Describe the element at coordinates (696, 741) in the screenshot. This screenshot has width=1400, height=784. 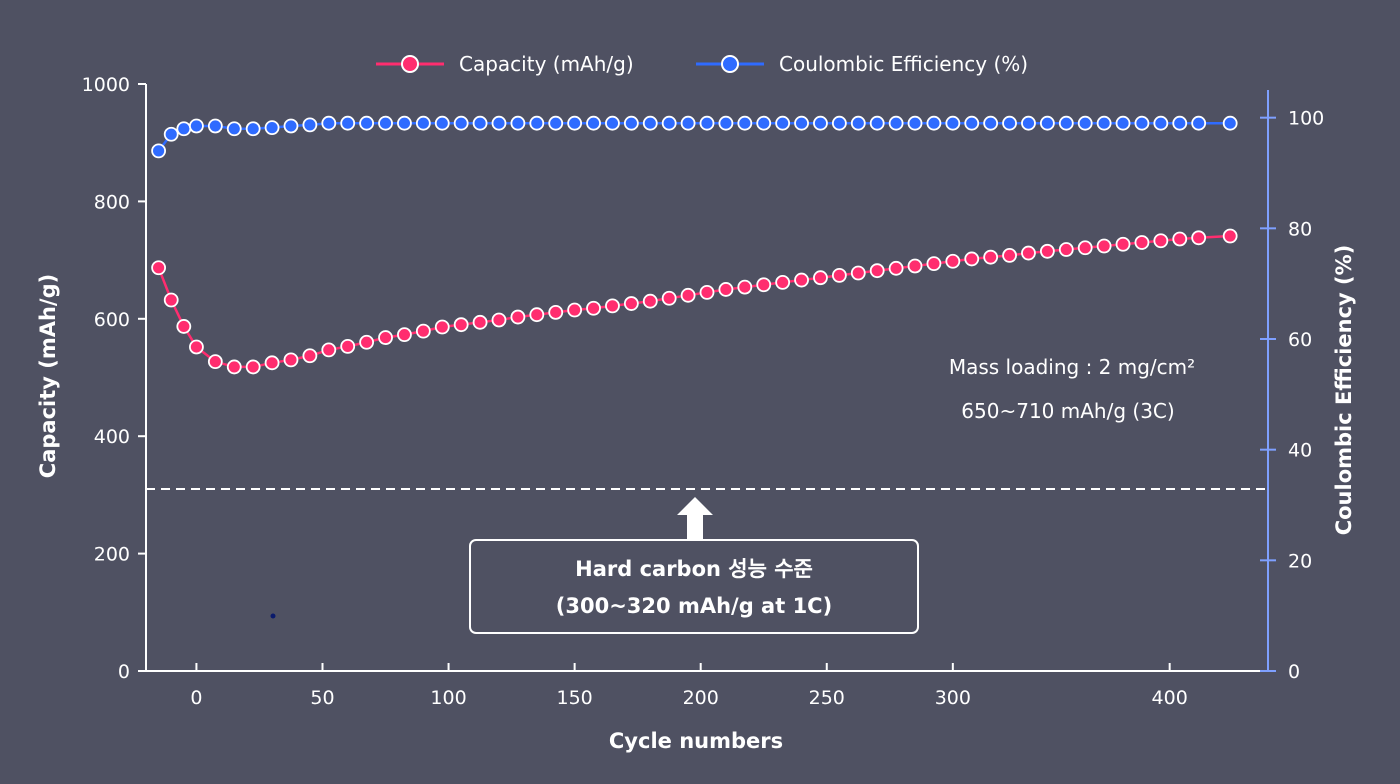
I see `x-axis-title: Cycle numbers` at that location.